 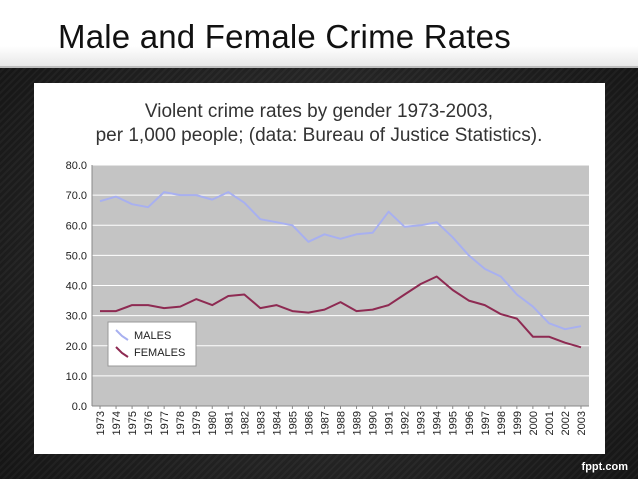 I want to click on x-tick-label: 1983, so click(x=261, y=423).